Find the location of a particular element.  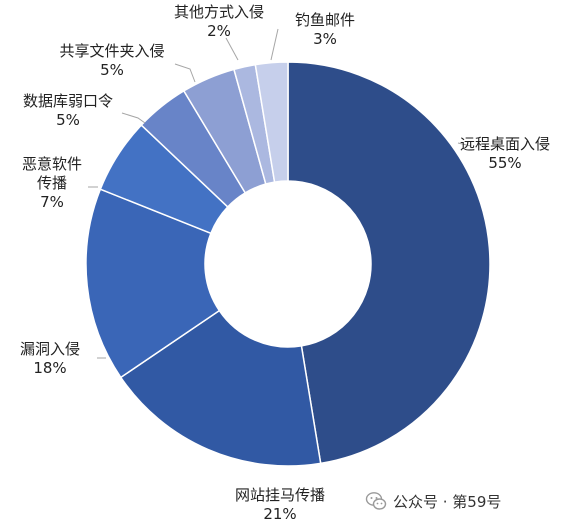

value-label-2: 18% is located at coordinates (49, 368).